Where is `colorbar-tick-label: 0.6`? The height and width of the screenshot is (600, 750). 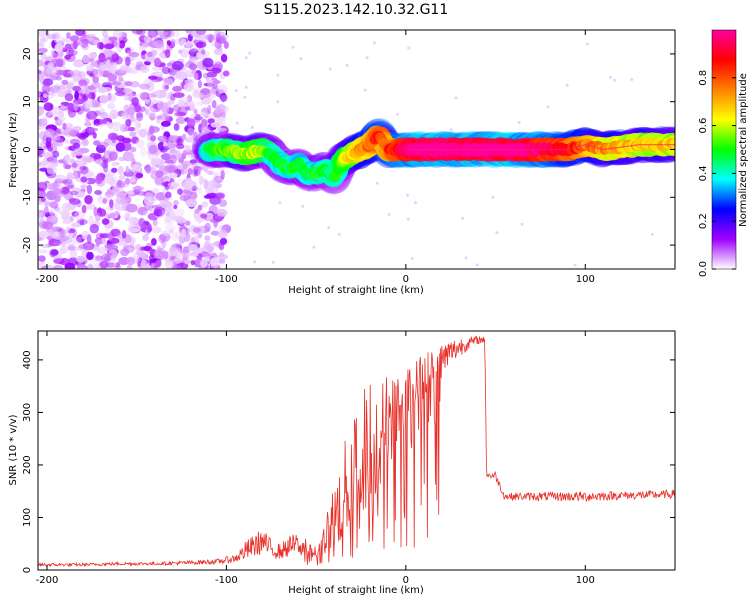
colorbar-tick-label: 0.6 is located at coordinates (703, 126).